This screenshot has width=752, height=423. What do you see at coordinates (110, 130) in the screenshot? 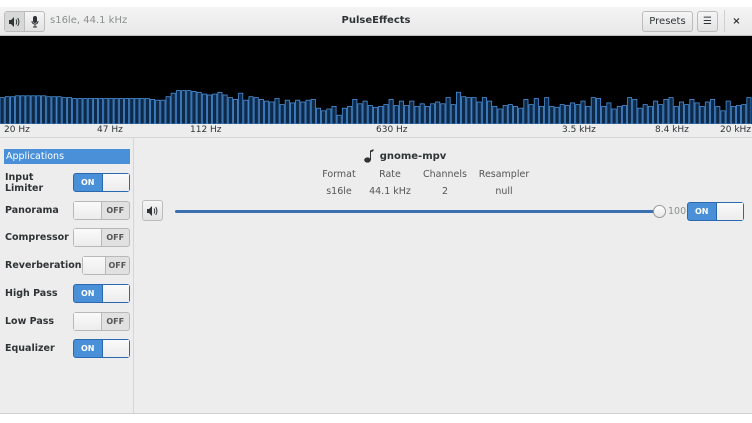
I see `frequency-label: 47 Hz` at bounding box center [110, 130].